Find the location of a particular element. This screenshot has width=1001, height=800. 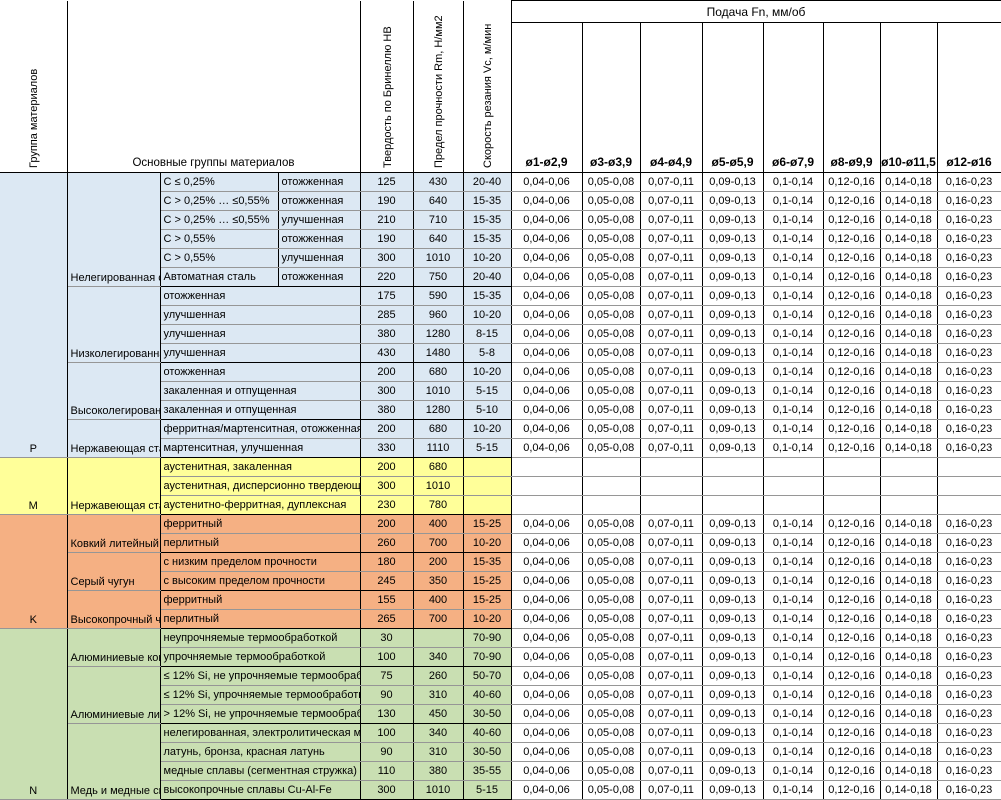

feed-value-cell: 0,05-0,08 is located at coordinates (611, 676).